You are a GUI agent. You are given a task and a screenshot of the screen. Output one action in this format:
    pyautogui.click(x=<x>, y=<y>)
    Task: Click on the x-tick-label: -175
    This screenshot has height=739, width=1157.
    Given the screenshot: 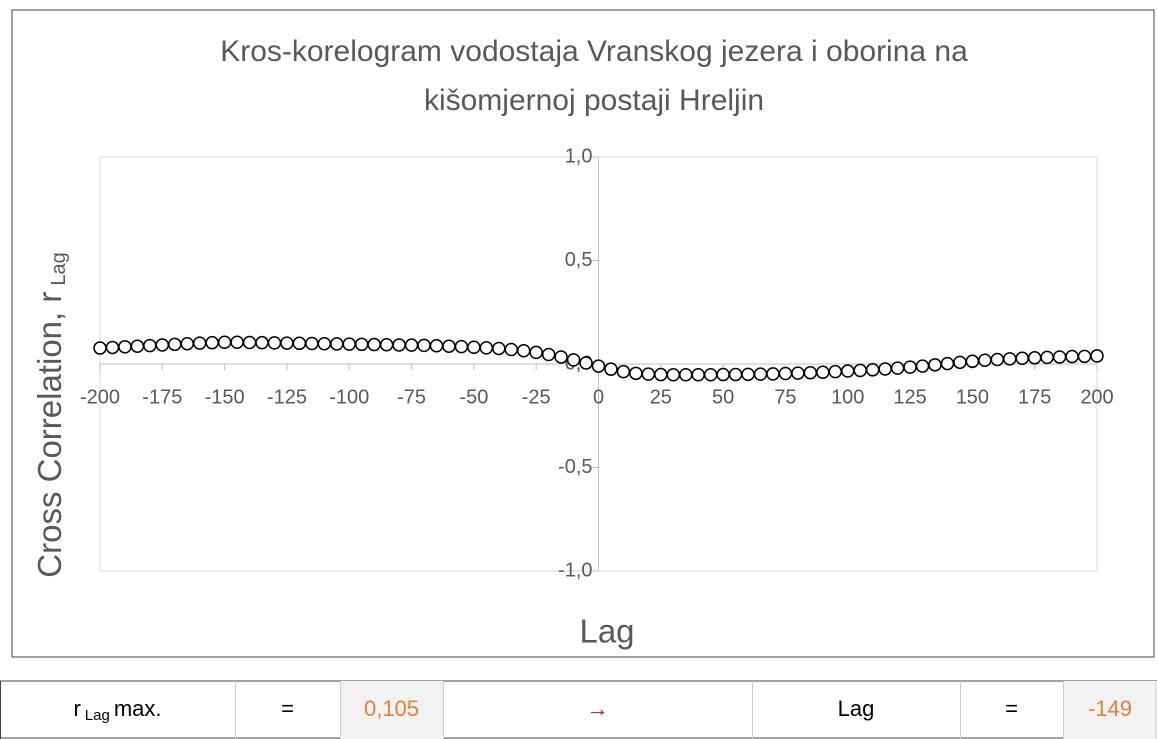 What is the action you would take?
    pyautogui.click(x=162, y=397)
    